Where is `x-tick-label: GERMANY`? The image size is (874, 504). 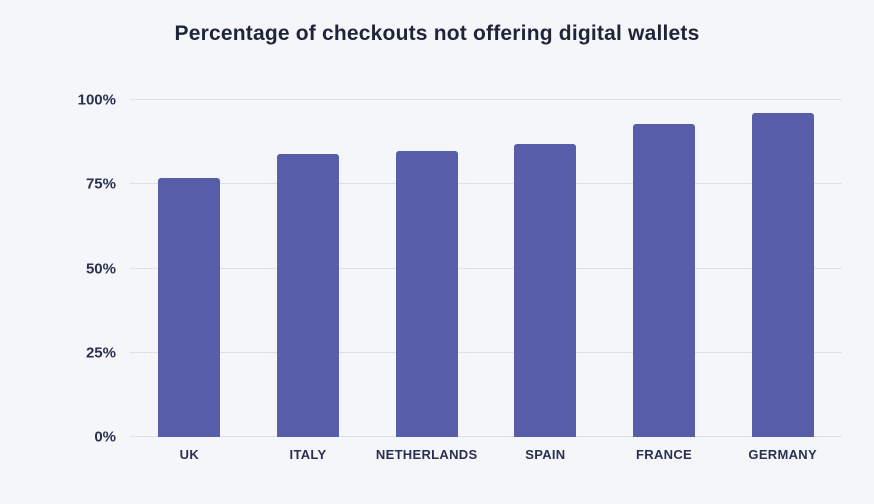 x-tick-label: GERMANY is located at coordinates (782, 454).